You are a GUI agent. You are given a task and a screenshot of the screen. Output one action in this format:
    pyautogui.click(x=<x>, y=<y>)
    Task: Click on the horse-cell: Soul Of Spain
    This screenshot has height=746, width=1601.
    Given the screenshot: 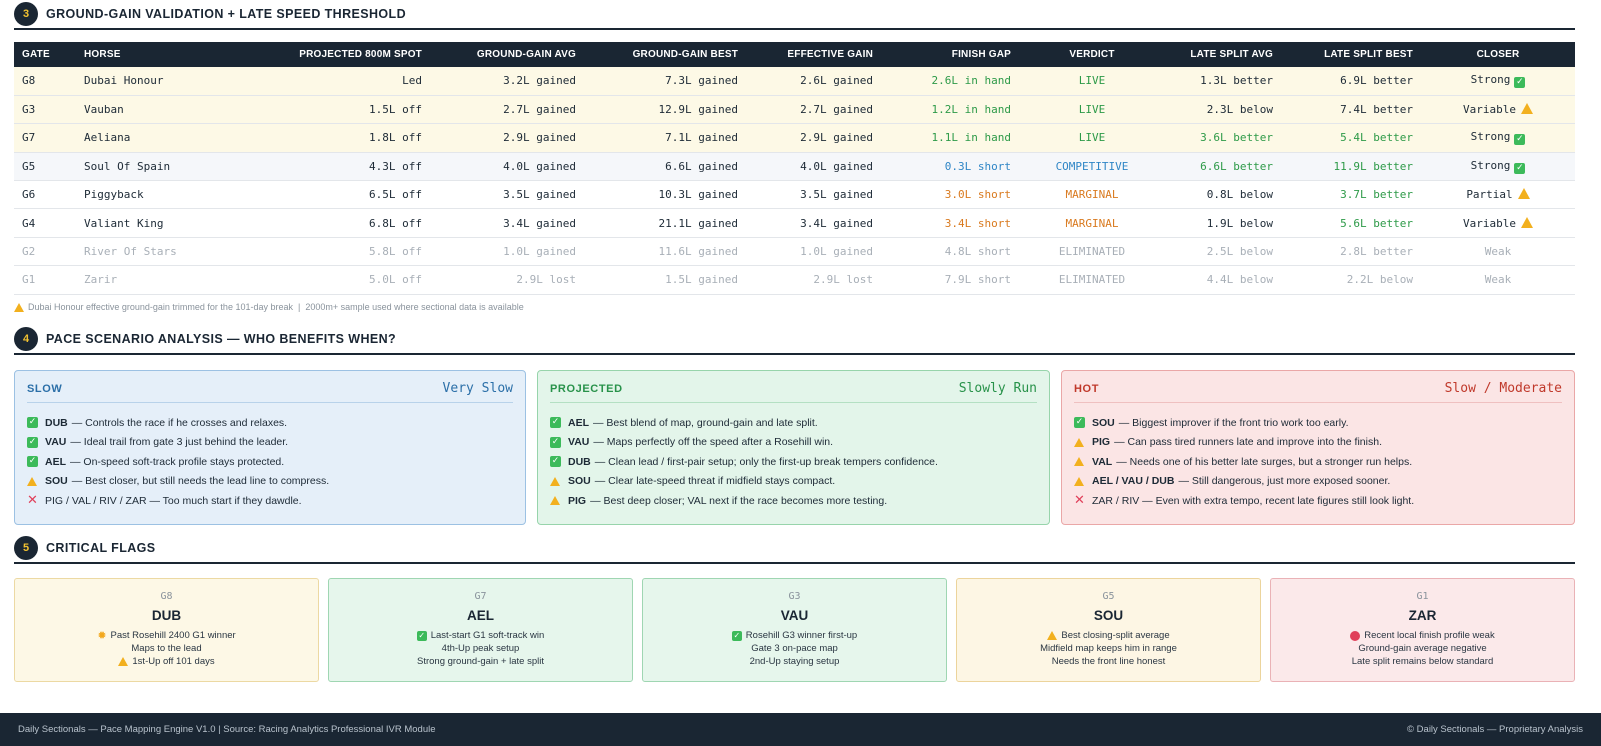 What is the action you would take?
    pyautogui.click(x=151, y=167)
    